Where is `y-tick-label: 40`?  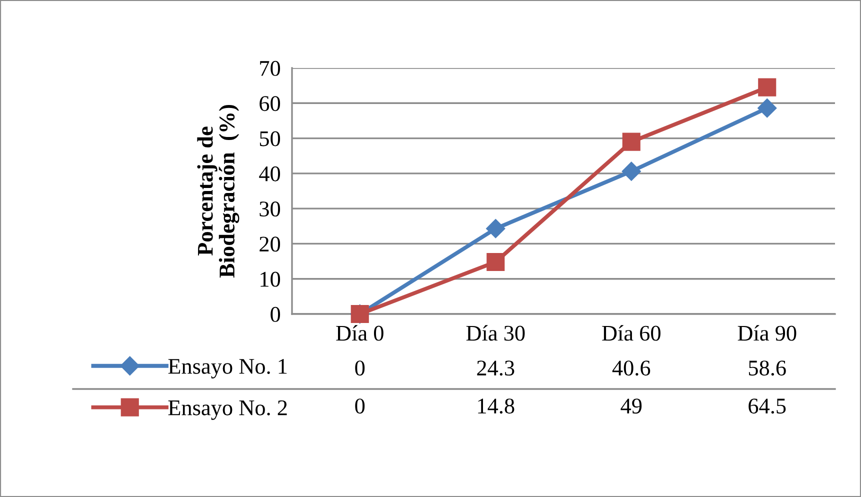
y-tick-label: 40 is located at coordinates (269, 174).